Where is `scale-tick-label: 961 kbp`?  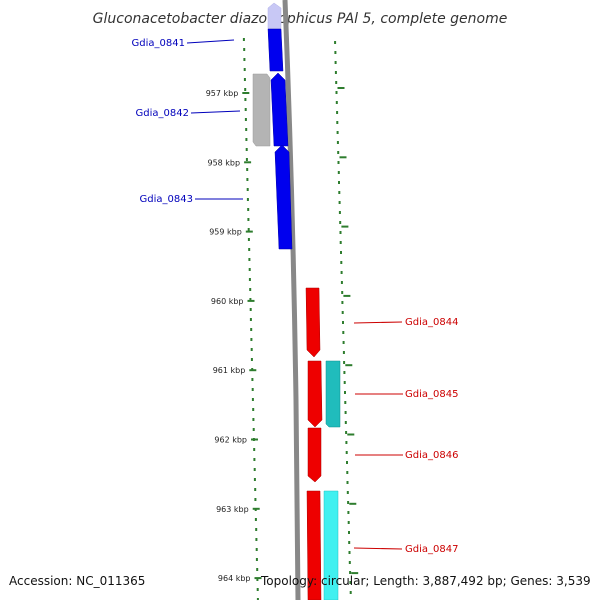
scale-tick-label: 961 kbp is located at coordinates (229, 370).